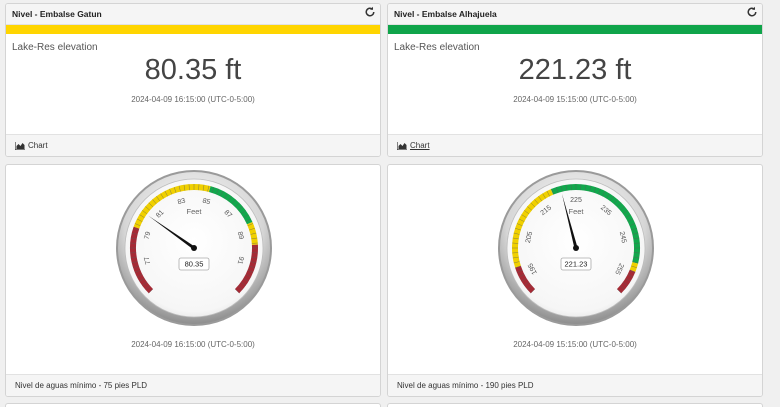 The width and height of the screenshot is (780, 407). I want to click on gauge-tick-label: 195, so click(532, 269).